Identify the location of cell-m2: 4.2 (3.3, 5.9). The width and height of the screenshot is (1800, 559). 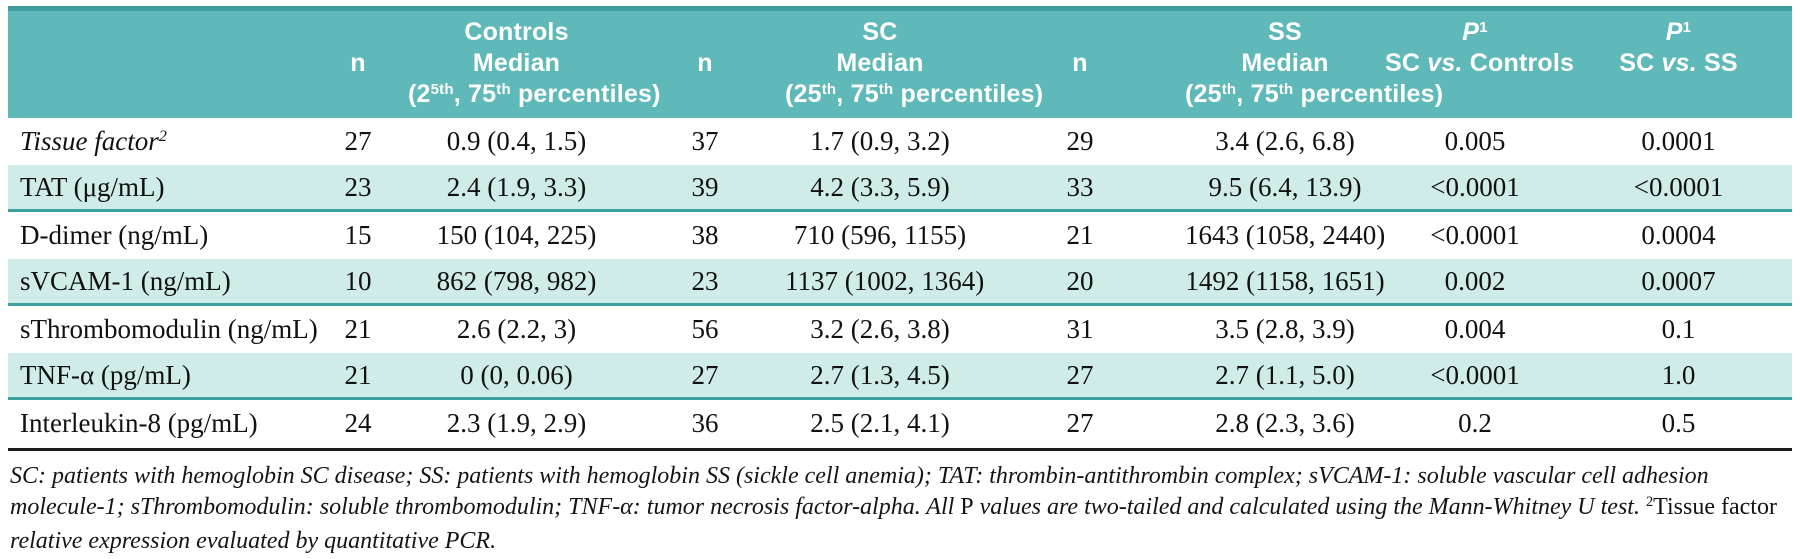
(880, 186).